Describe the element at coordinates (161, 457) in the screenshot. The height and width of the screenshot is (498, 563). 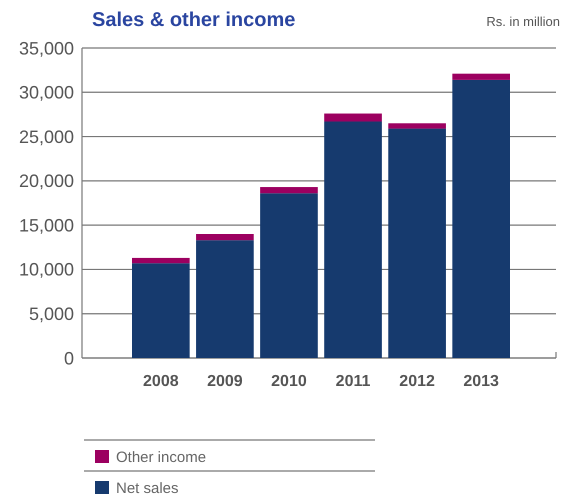
I see `legend-label: Other income` at that location.